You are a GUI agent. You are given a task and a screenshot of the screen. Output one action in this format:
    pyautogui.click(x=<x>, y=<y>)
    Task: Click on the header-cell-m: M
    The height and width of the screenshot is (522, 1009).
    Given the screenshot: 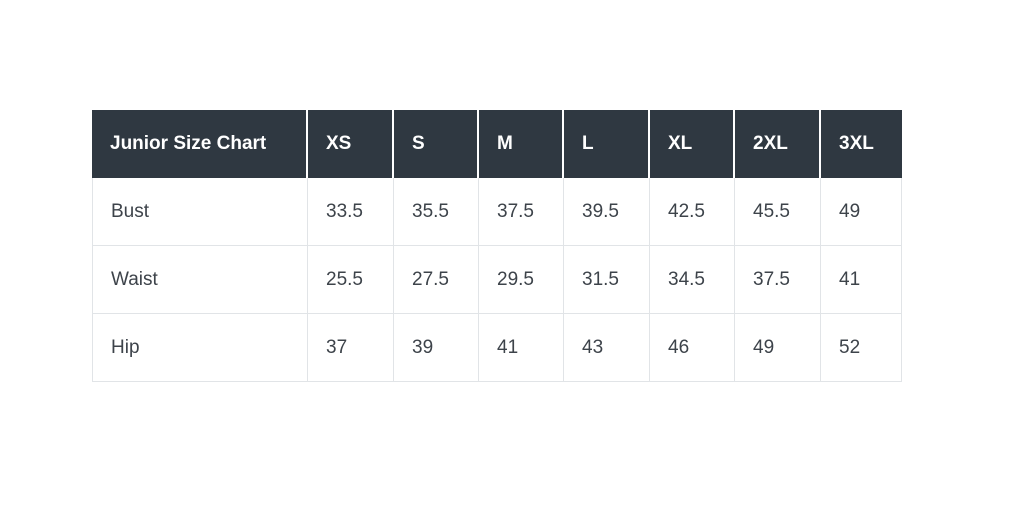 What is the action you would take?
    pyautogui.click(x=521, y=144)
    